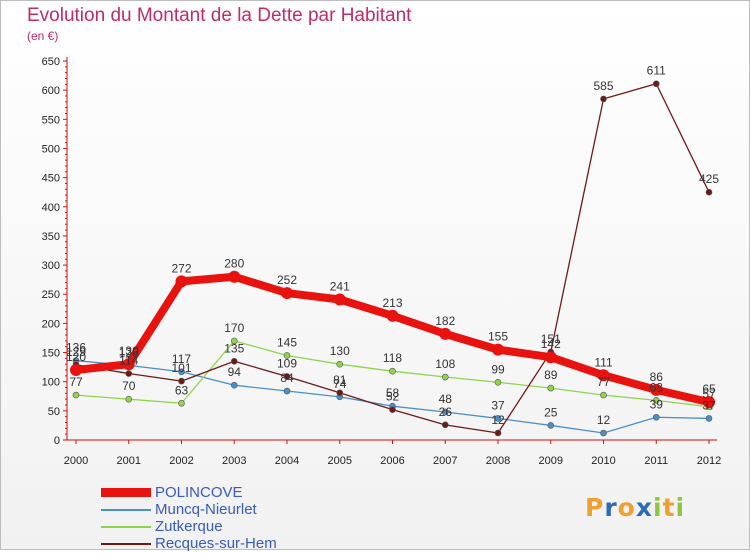 This screenshot has width=750, height=553. What do you see at coordinates (235, 372) in the screenshot?
I see `data-label: 94` at bounding box center [235, 372].